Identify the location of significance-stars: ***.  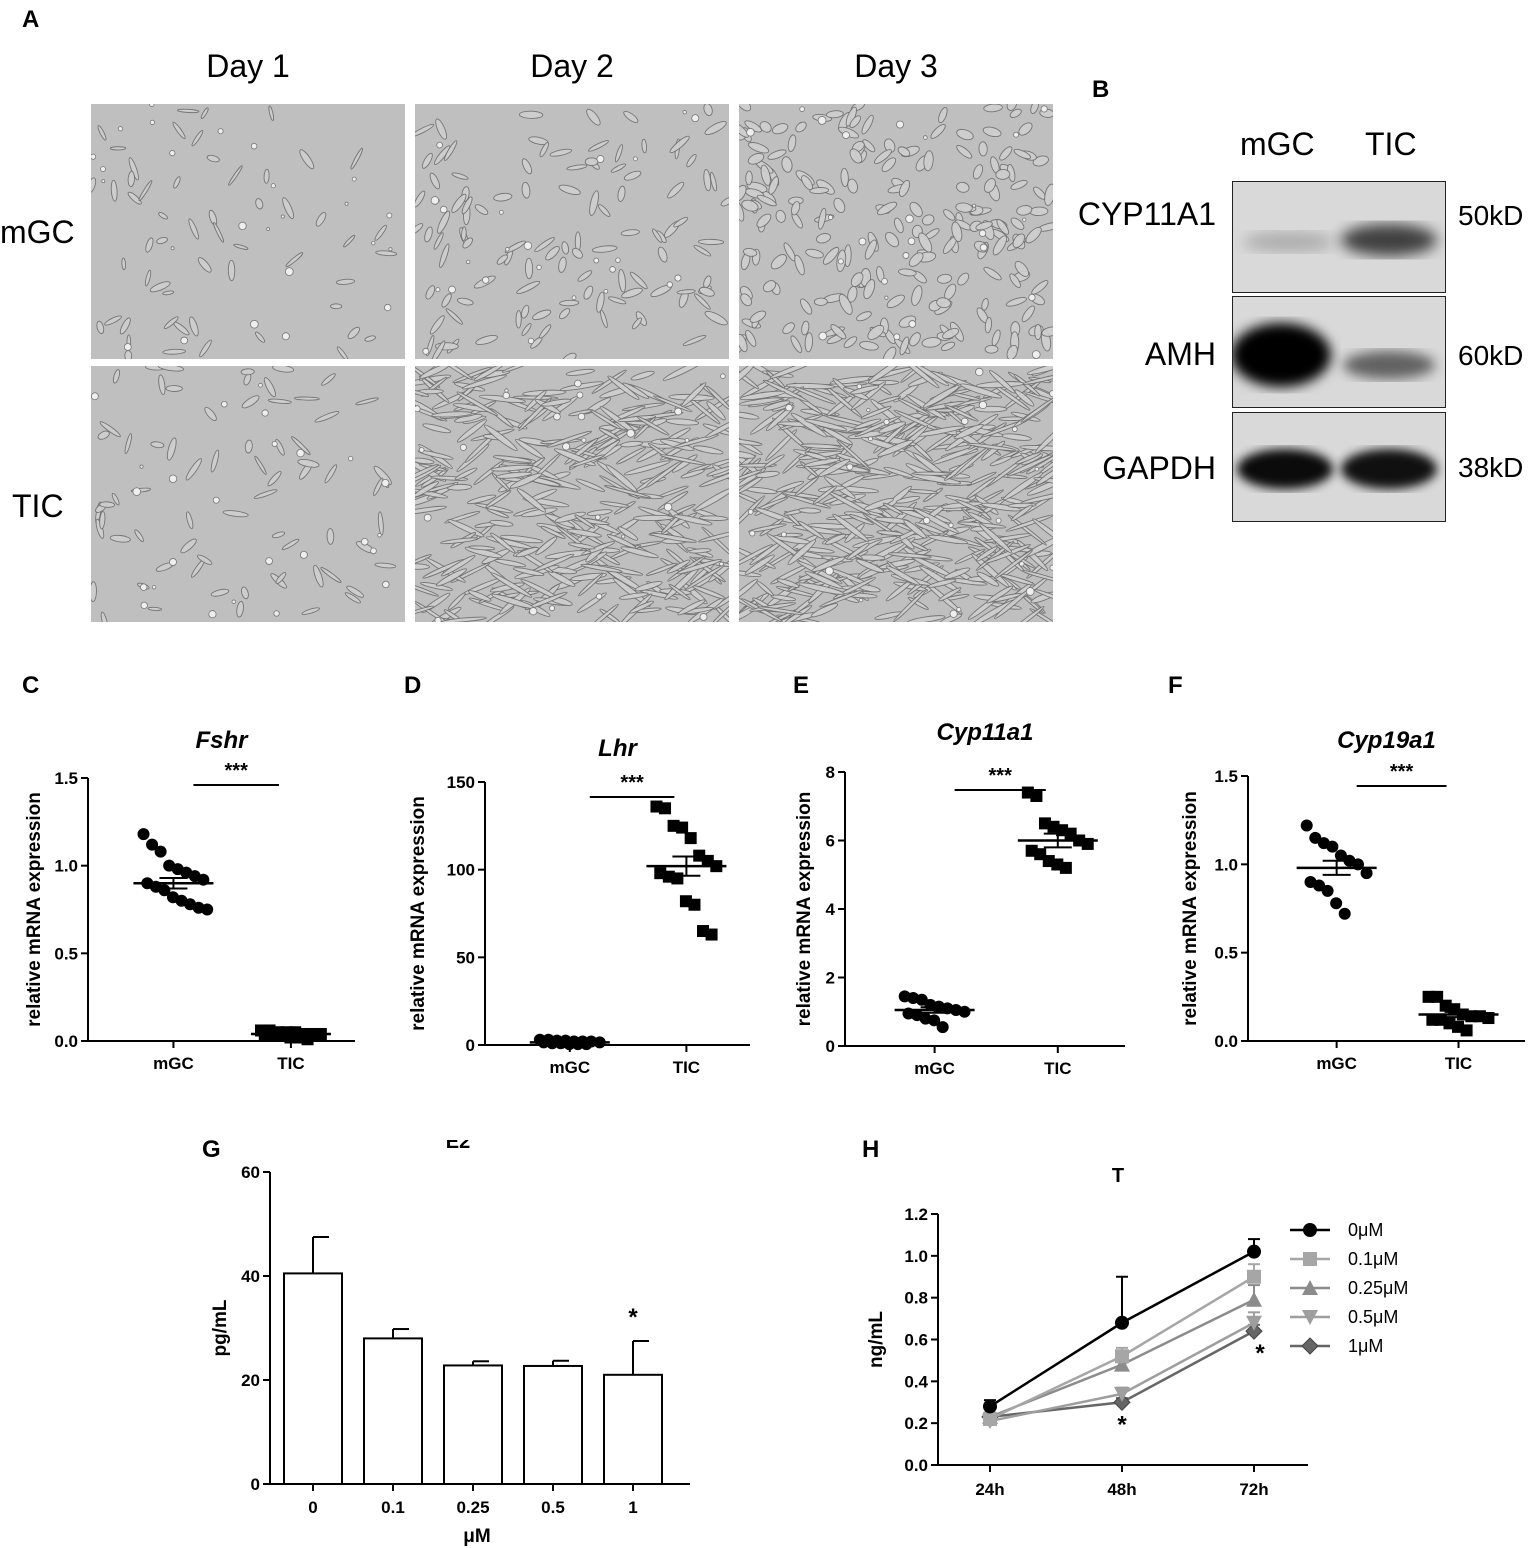
(1402, 772).